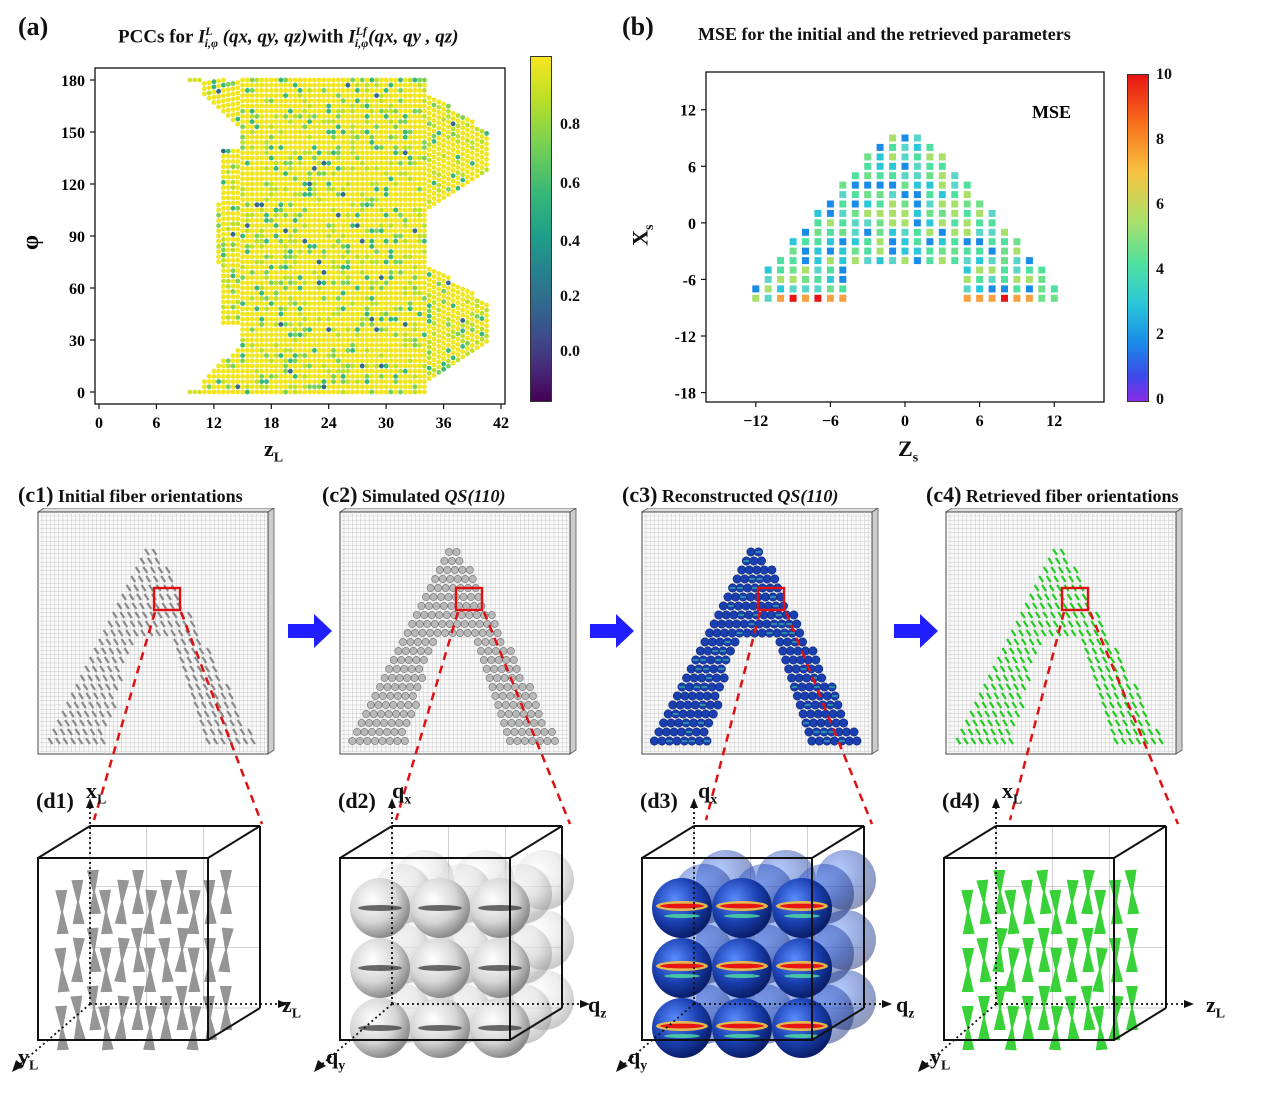 This screenshot has width=1268, height=1093. Describe the element at coordinates (659, 800) in the screenshot. I see `panel-d3-label: (d3)` at that location.